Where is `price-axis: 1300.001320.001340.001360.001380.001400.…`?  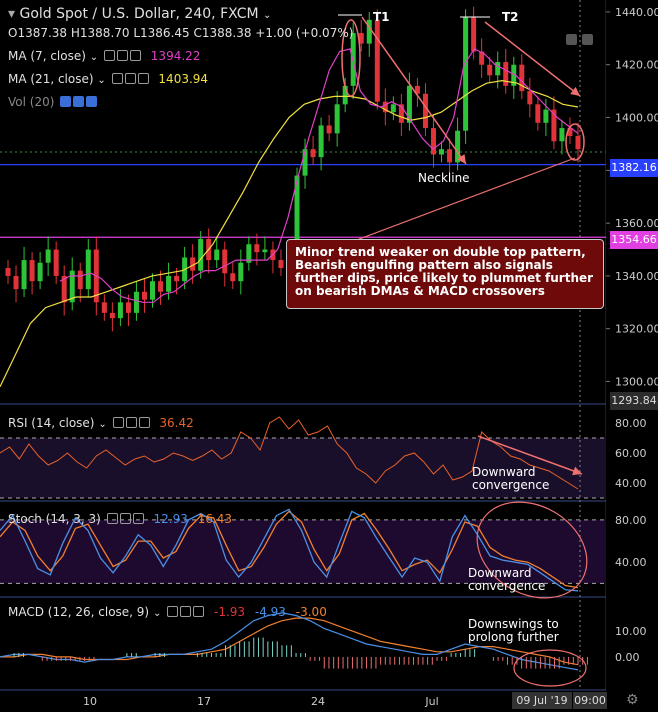
price-axis: 1300.001320.001340.001360.001380.001400.… is located at coordinates (632, 356).